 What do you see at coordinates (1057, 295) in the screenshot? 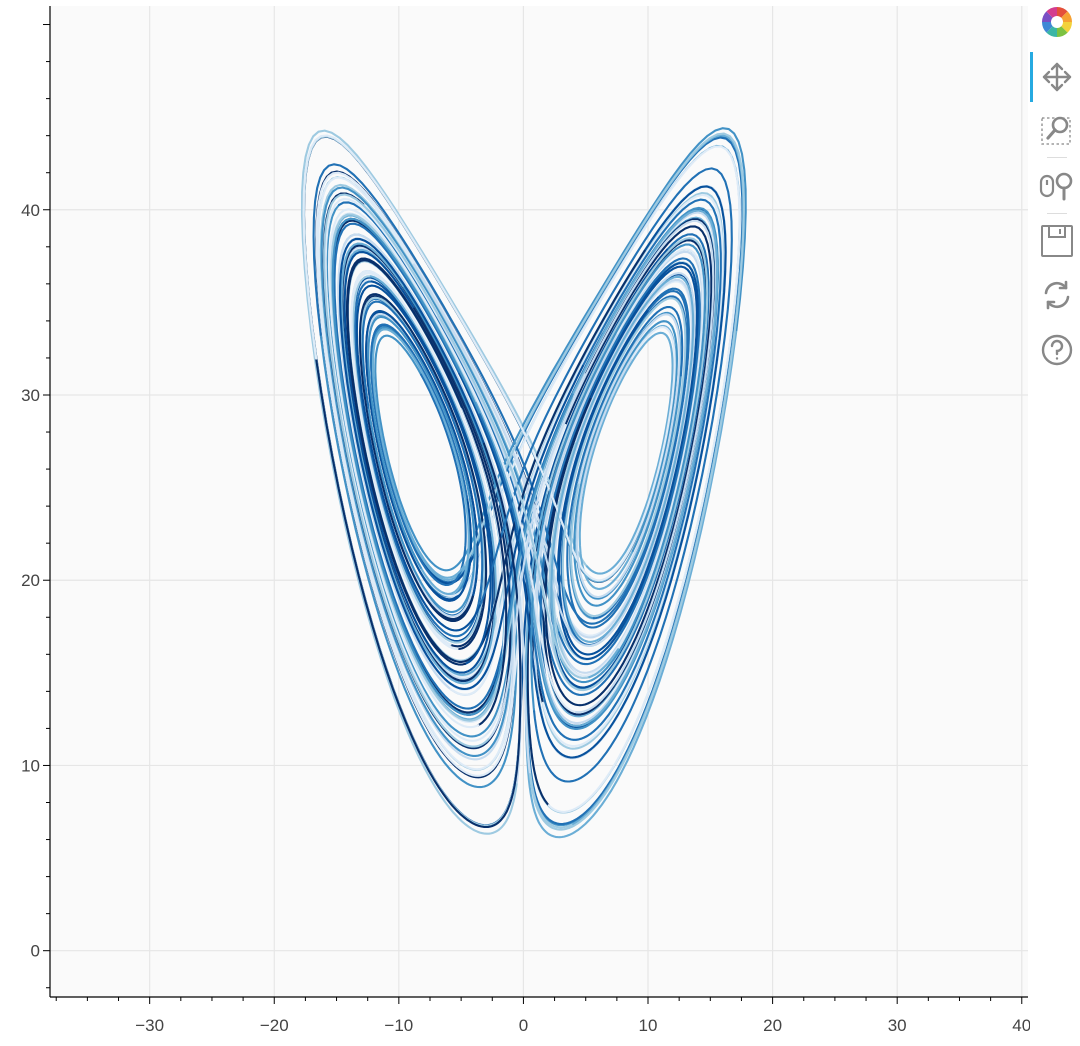
I see `reset-tool-icon` at bounding box center [1057, 295].